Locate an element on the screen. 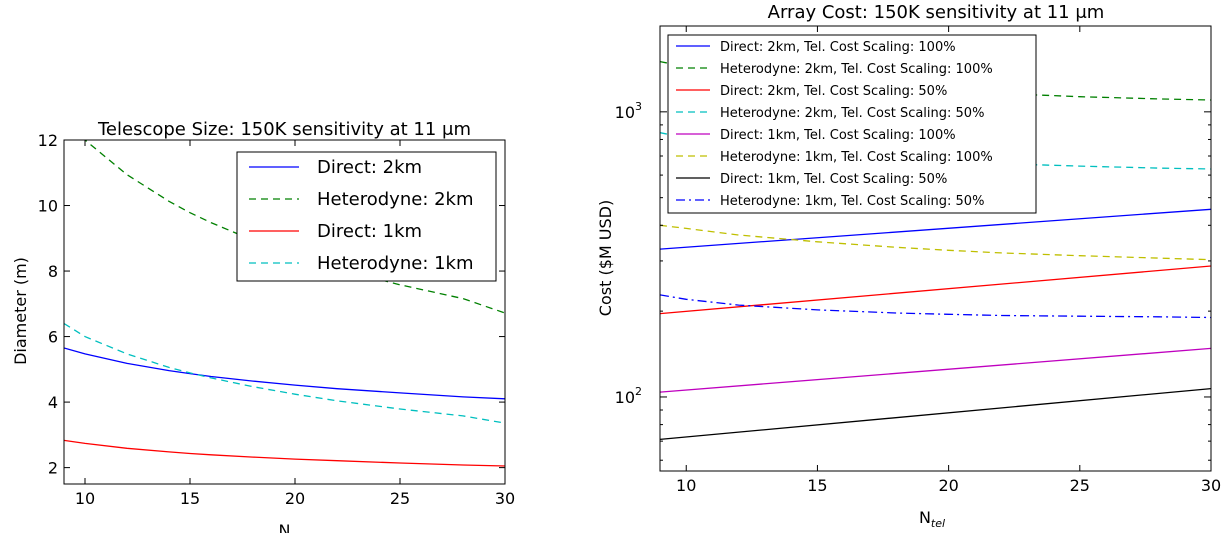  y-tick-label: 2 is located at coordinates (53, 468).